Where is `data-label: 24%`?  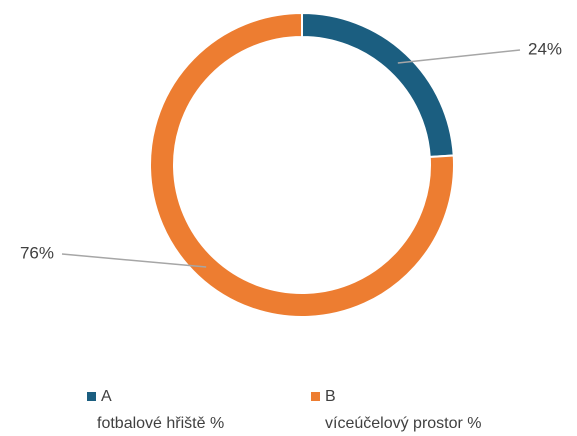
data-label: 24% is located at coordinates (545, 48).